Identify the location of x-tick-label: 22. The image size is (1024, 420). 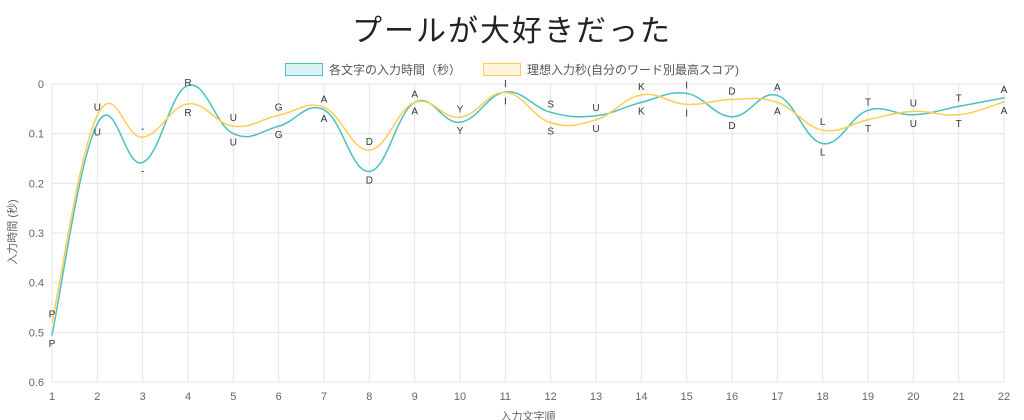
(1004, 397).